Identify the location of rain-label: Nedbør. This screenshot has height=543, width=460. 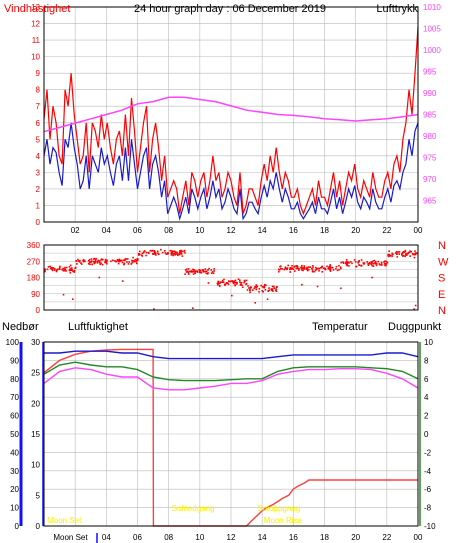
(20, 327).